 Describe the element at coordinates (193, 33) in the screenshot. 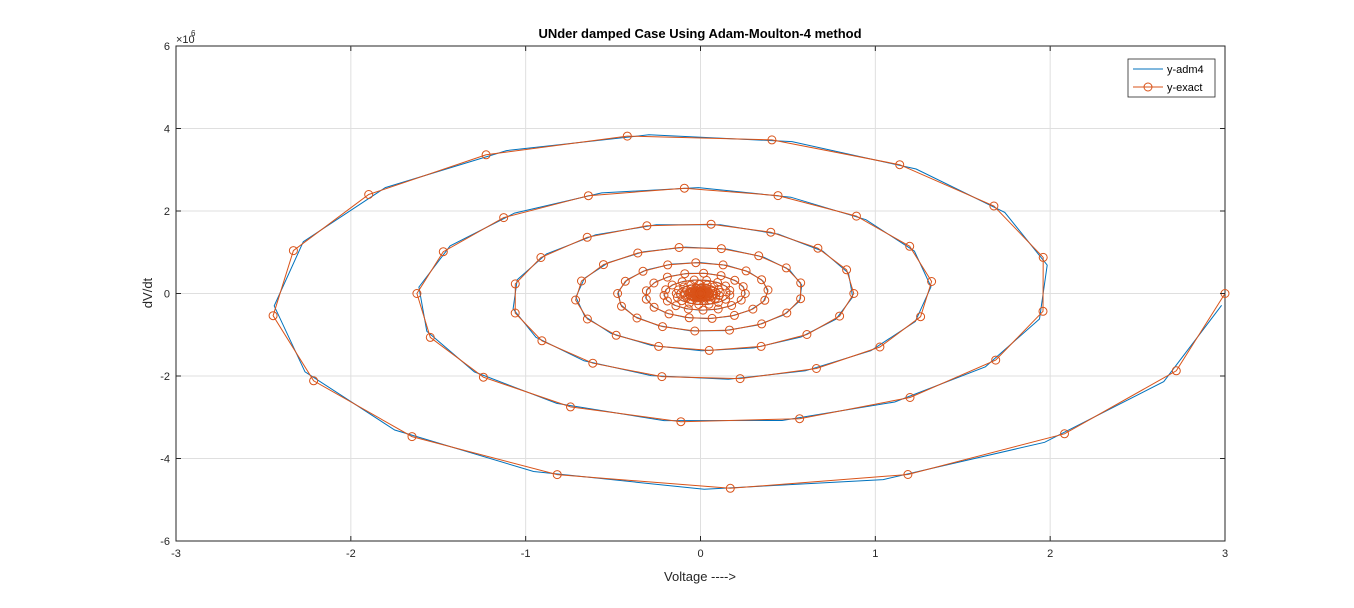

I see `y-exponent-power: 6` at that location.